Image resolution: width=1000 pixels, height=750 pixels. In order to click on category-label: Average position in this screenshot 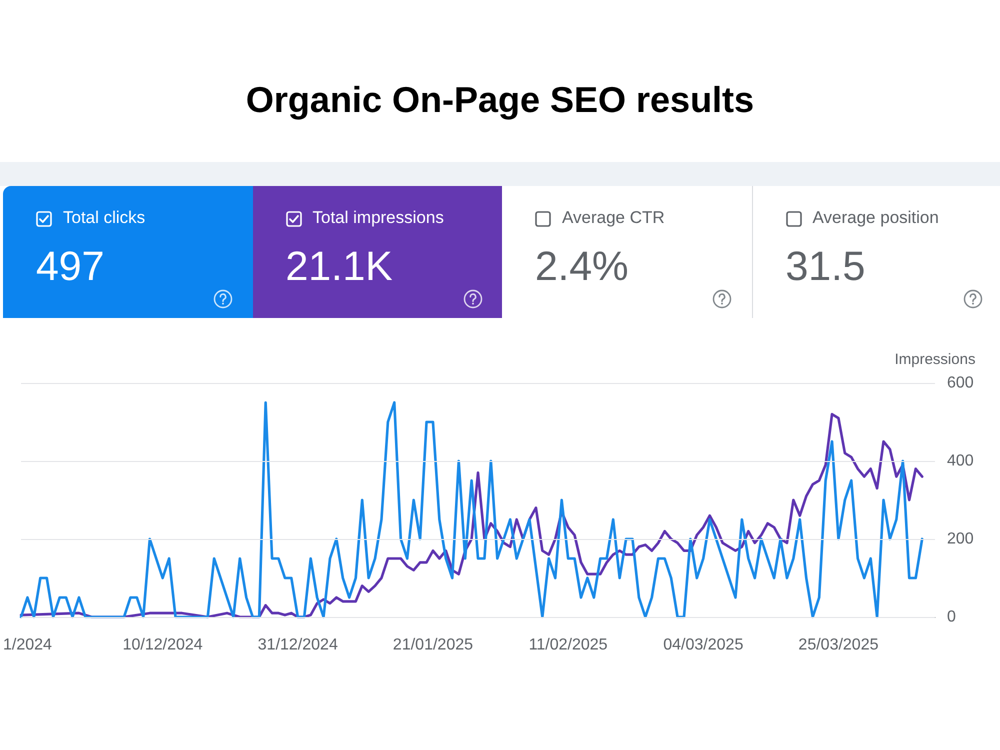, I will do `click(875, 218)`.